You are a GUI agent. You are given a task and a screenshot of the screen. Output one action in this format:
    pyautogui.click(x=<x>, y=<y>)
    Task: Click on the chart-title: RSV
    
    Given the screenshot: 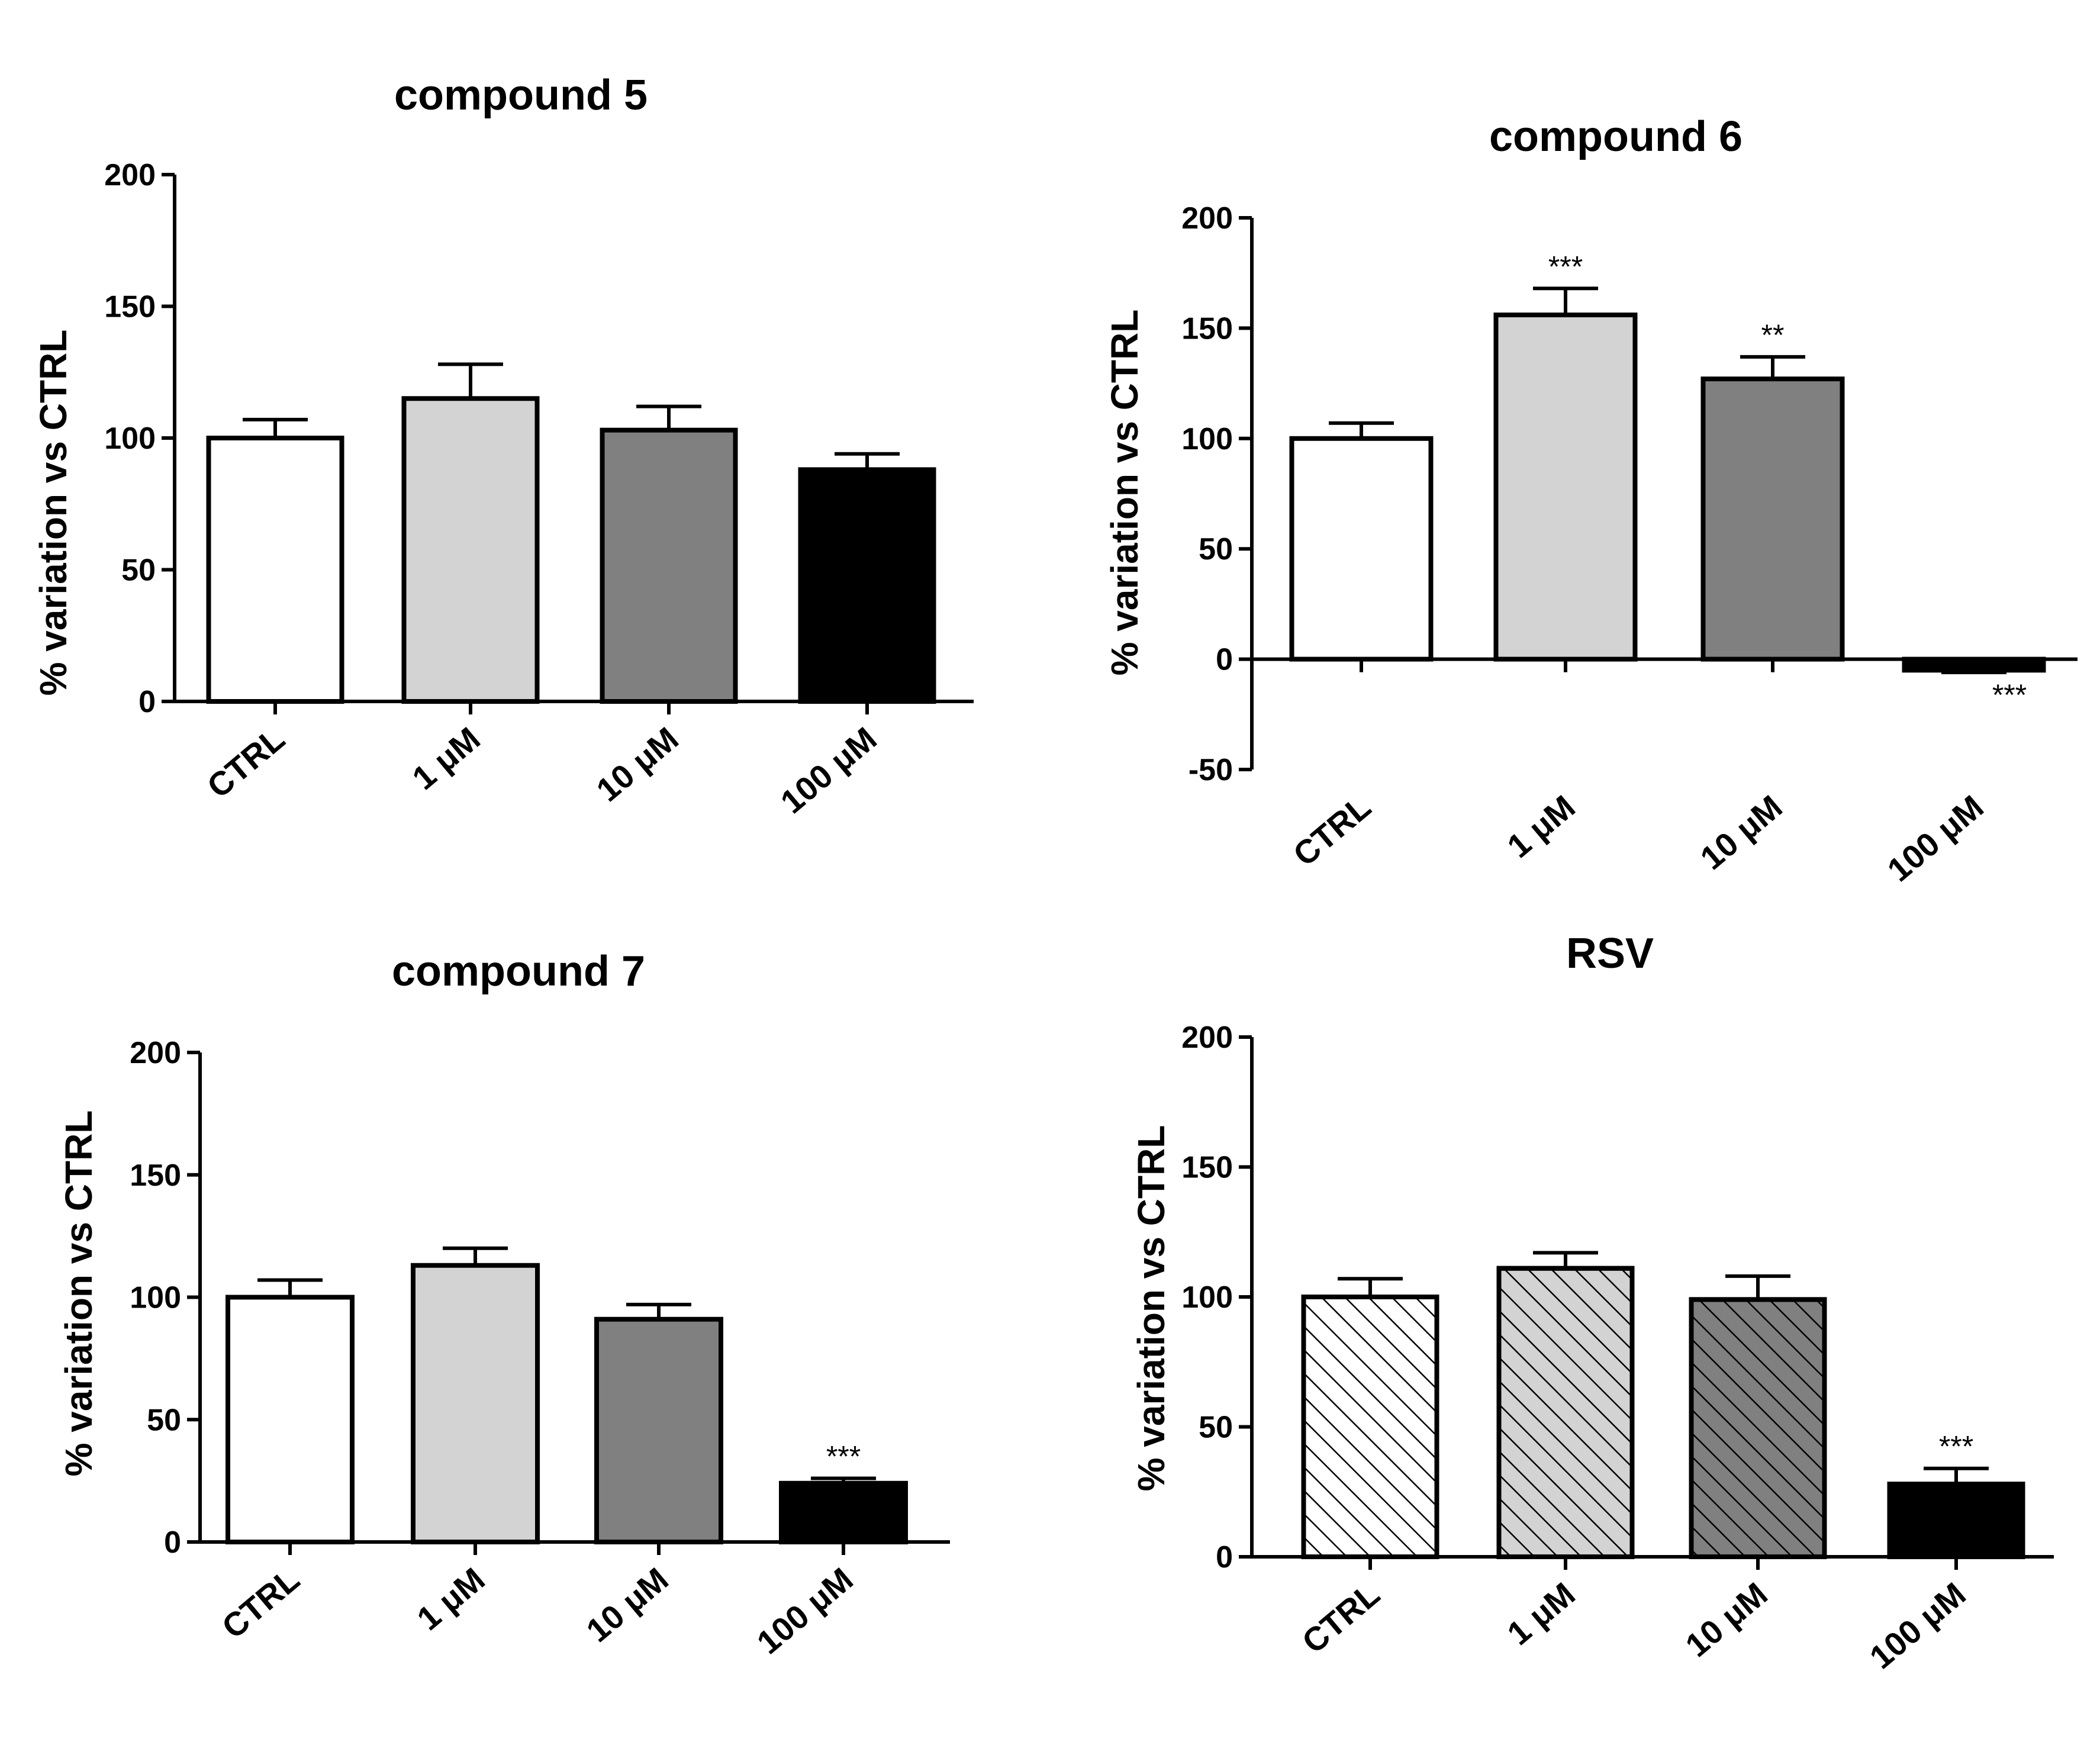 What is the action you would take?
    pyautogui.click(x=1610, y=954)
    